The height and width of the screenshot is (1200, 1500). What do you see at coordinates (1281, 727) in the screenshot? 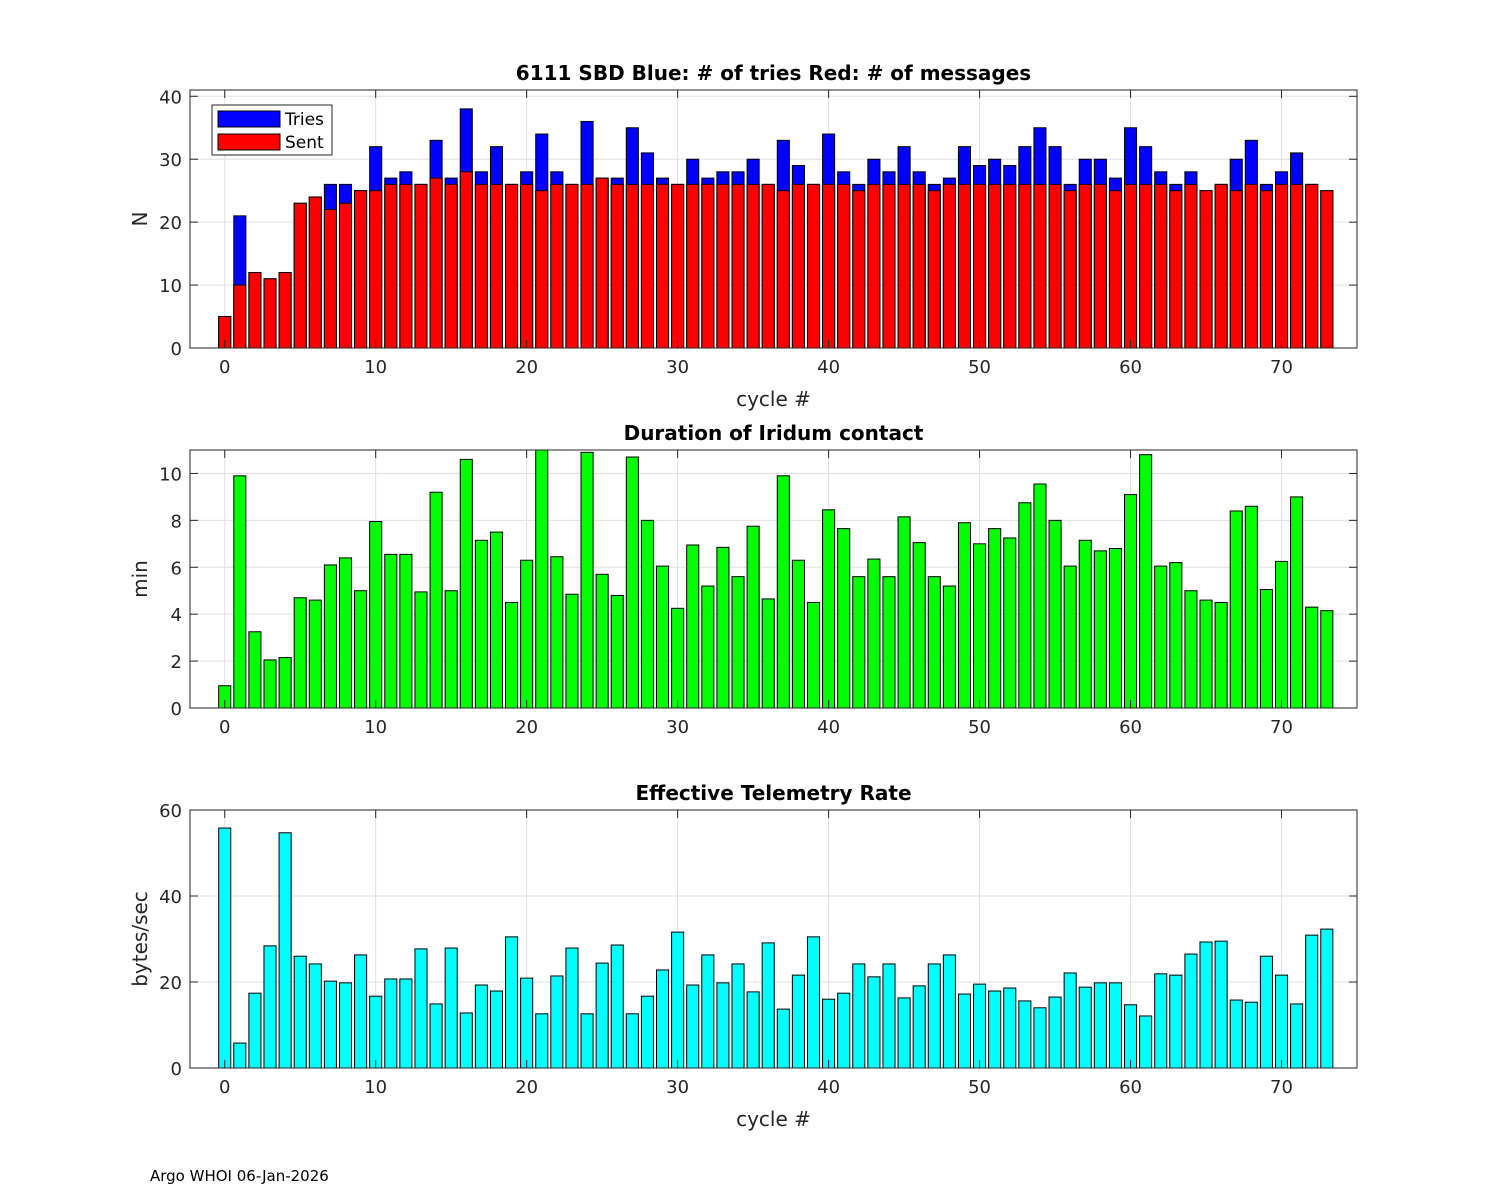
I see `x-tick-label: 70` at bounding box center [1281, 727].